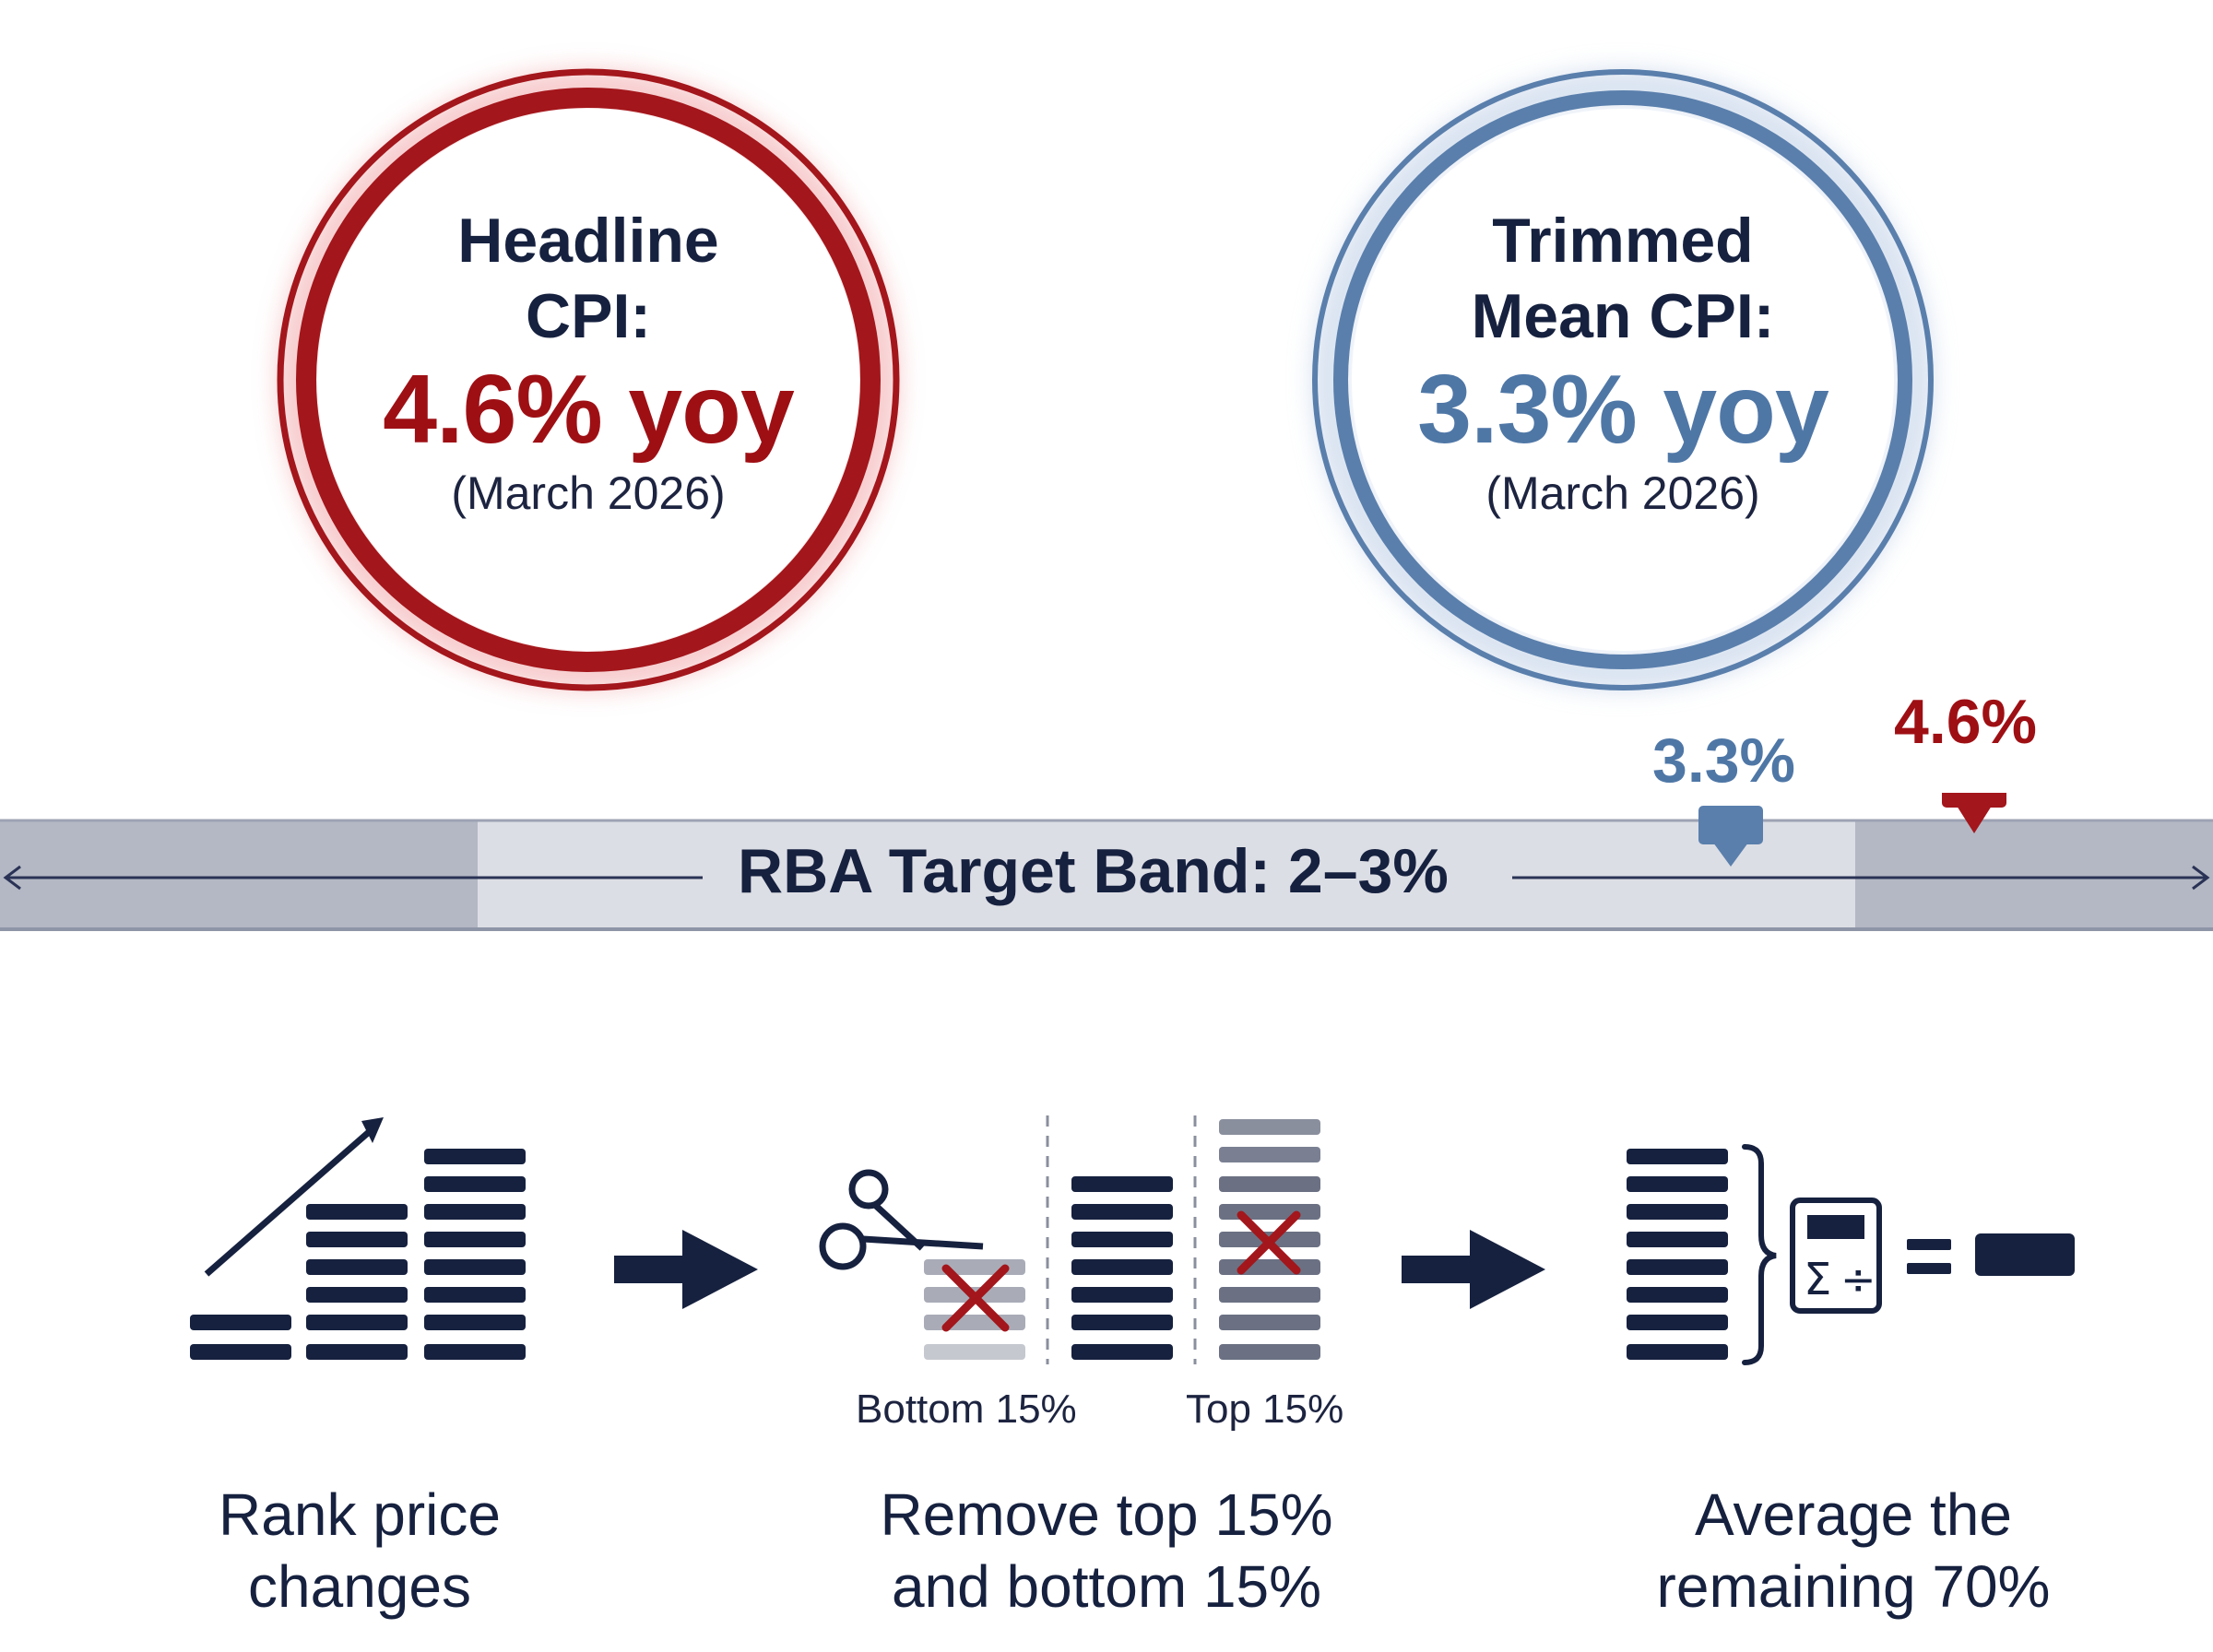 This screenshot has height=1652, width=2213. I want to click on result-bar, so click(2025, 1254).